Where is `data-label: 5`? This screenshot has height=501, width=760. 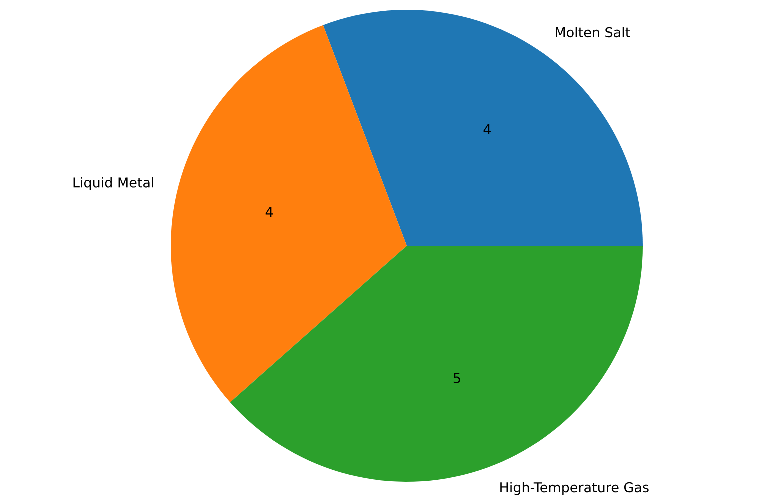
data-label: 5 is located at coordinates (457, 378).